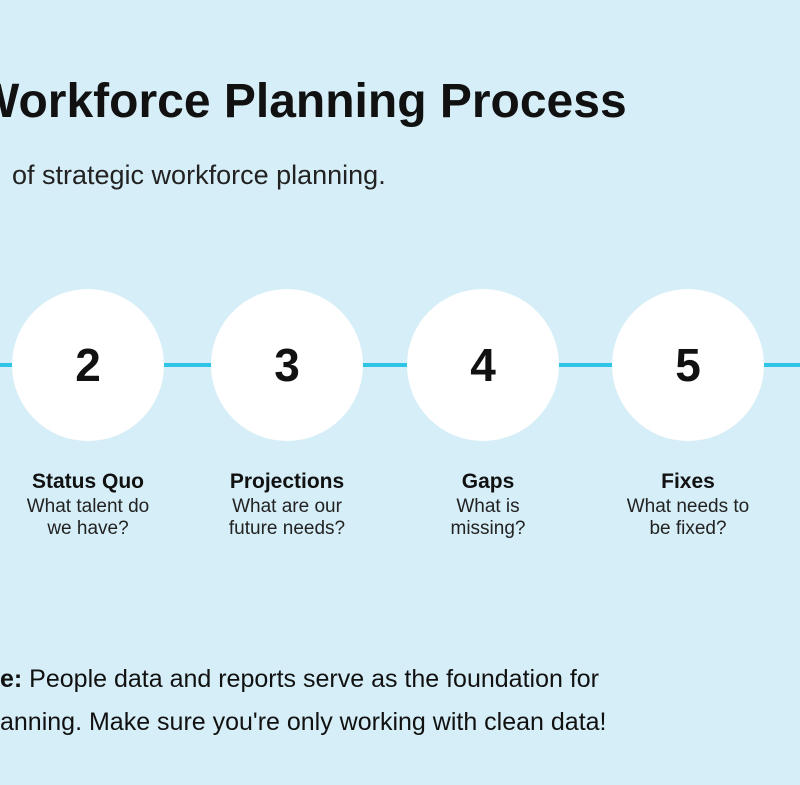  What do you see at coordinates (688, 528) in the screenshot?
I see `step-desc: be fixed?` at bounding box center [688, 528].